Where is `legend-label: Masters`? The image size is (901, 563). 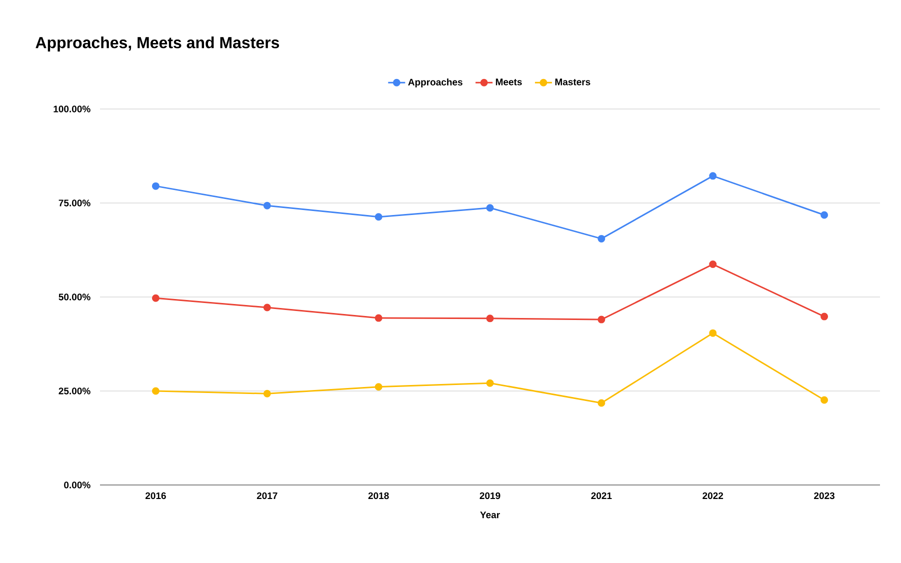
legend-label: Masters is located at coordinates (572, 82).